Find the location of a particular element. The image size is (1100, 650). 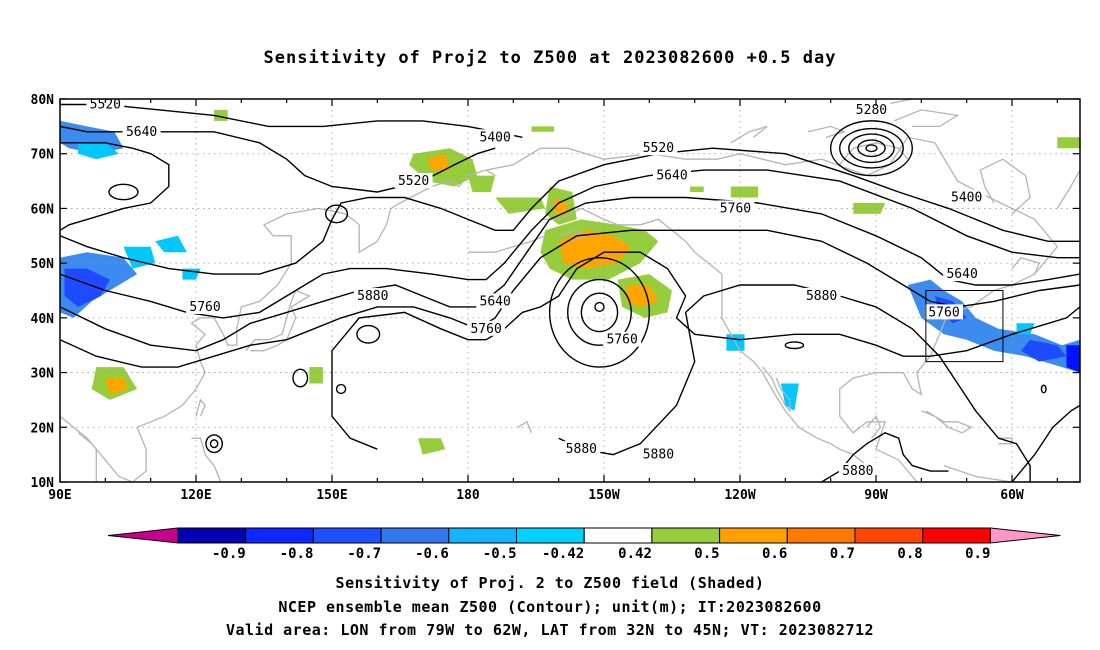

colorbar-label: -0.42 is located at coordinates (563, 554).